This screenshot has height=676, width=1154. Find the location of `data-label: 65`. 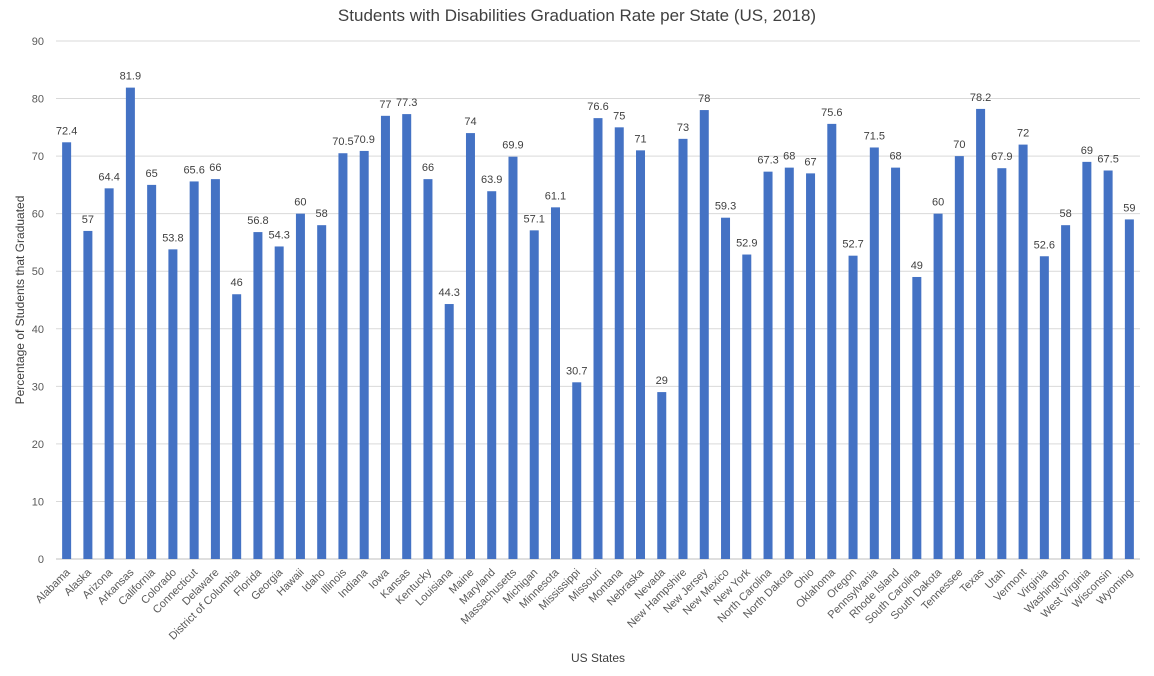

data-label: 65 is located at coordinates (152, 174).